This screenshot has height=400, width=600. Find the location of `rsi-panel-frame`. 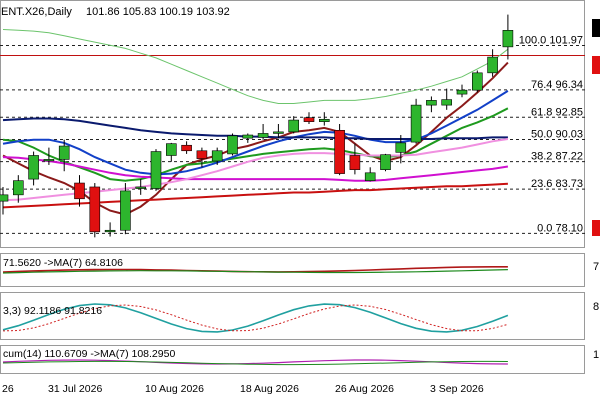

rsi-panel-frame is located at coordinates (292, 270).